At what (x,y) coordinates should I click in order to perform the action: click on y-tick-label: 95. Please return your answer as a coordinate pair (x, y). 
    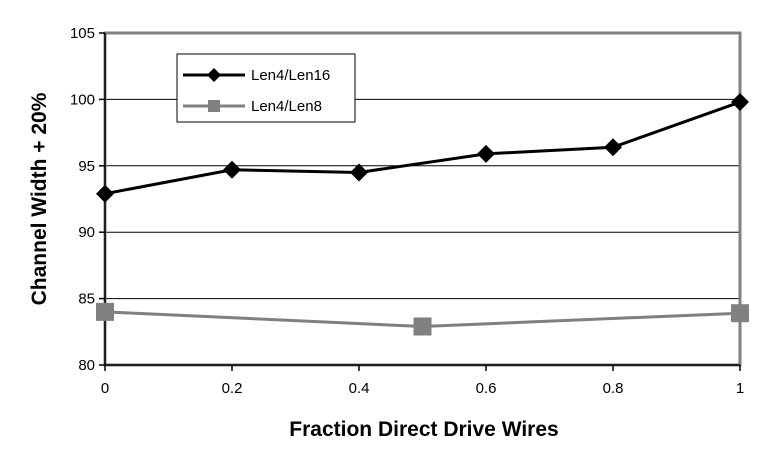
    Looking at the image, I should click on (86, 166).